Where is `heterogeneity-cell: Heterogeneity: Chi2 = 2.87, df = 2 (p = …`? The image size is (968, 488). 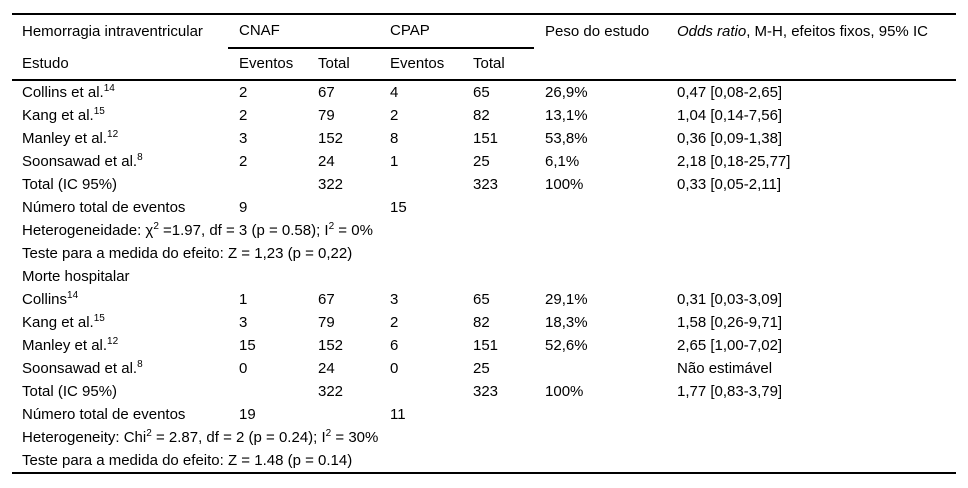 heterogeneity-cell: Heterogeneity: Chi2 = 2.87, df = 2 (p = … is located at coordinates (484, 437).